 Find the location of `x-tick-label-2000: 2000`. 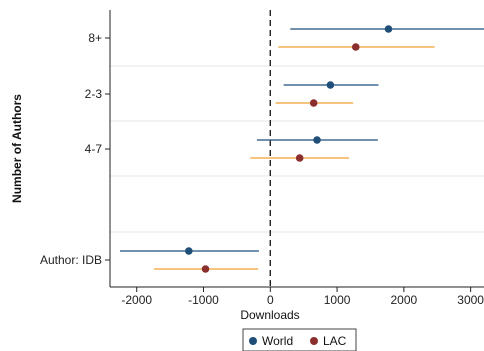

x-tick-label-2000: 2000 is located at coordinates (404, 300).